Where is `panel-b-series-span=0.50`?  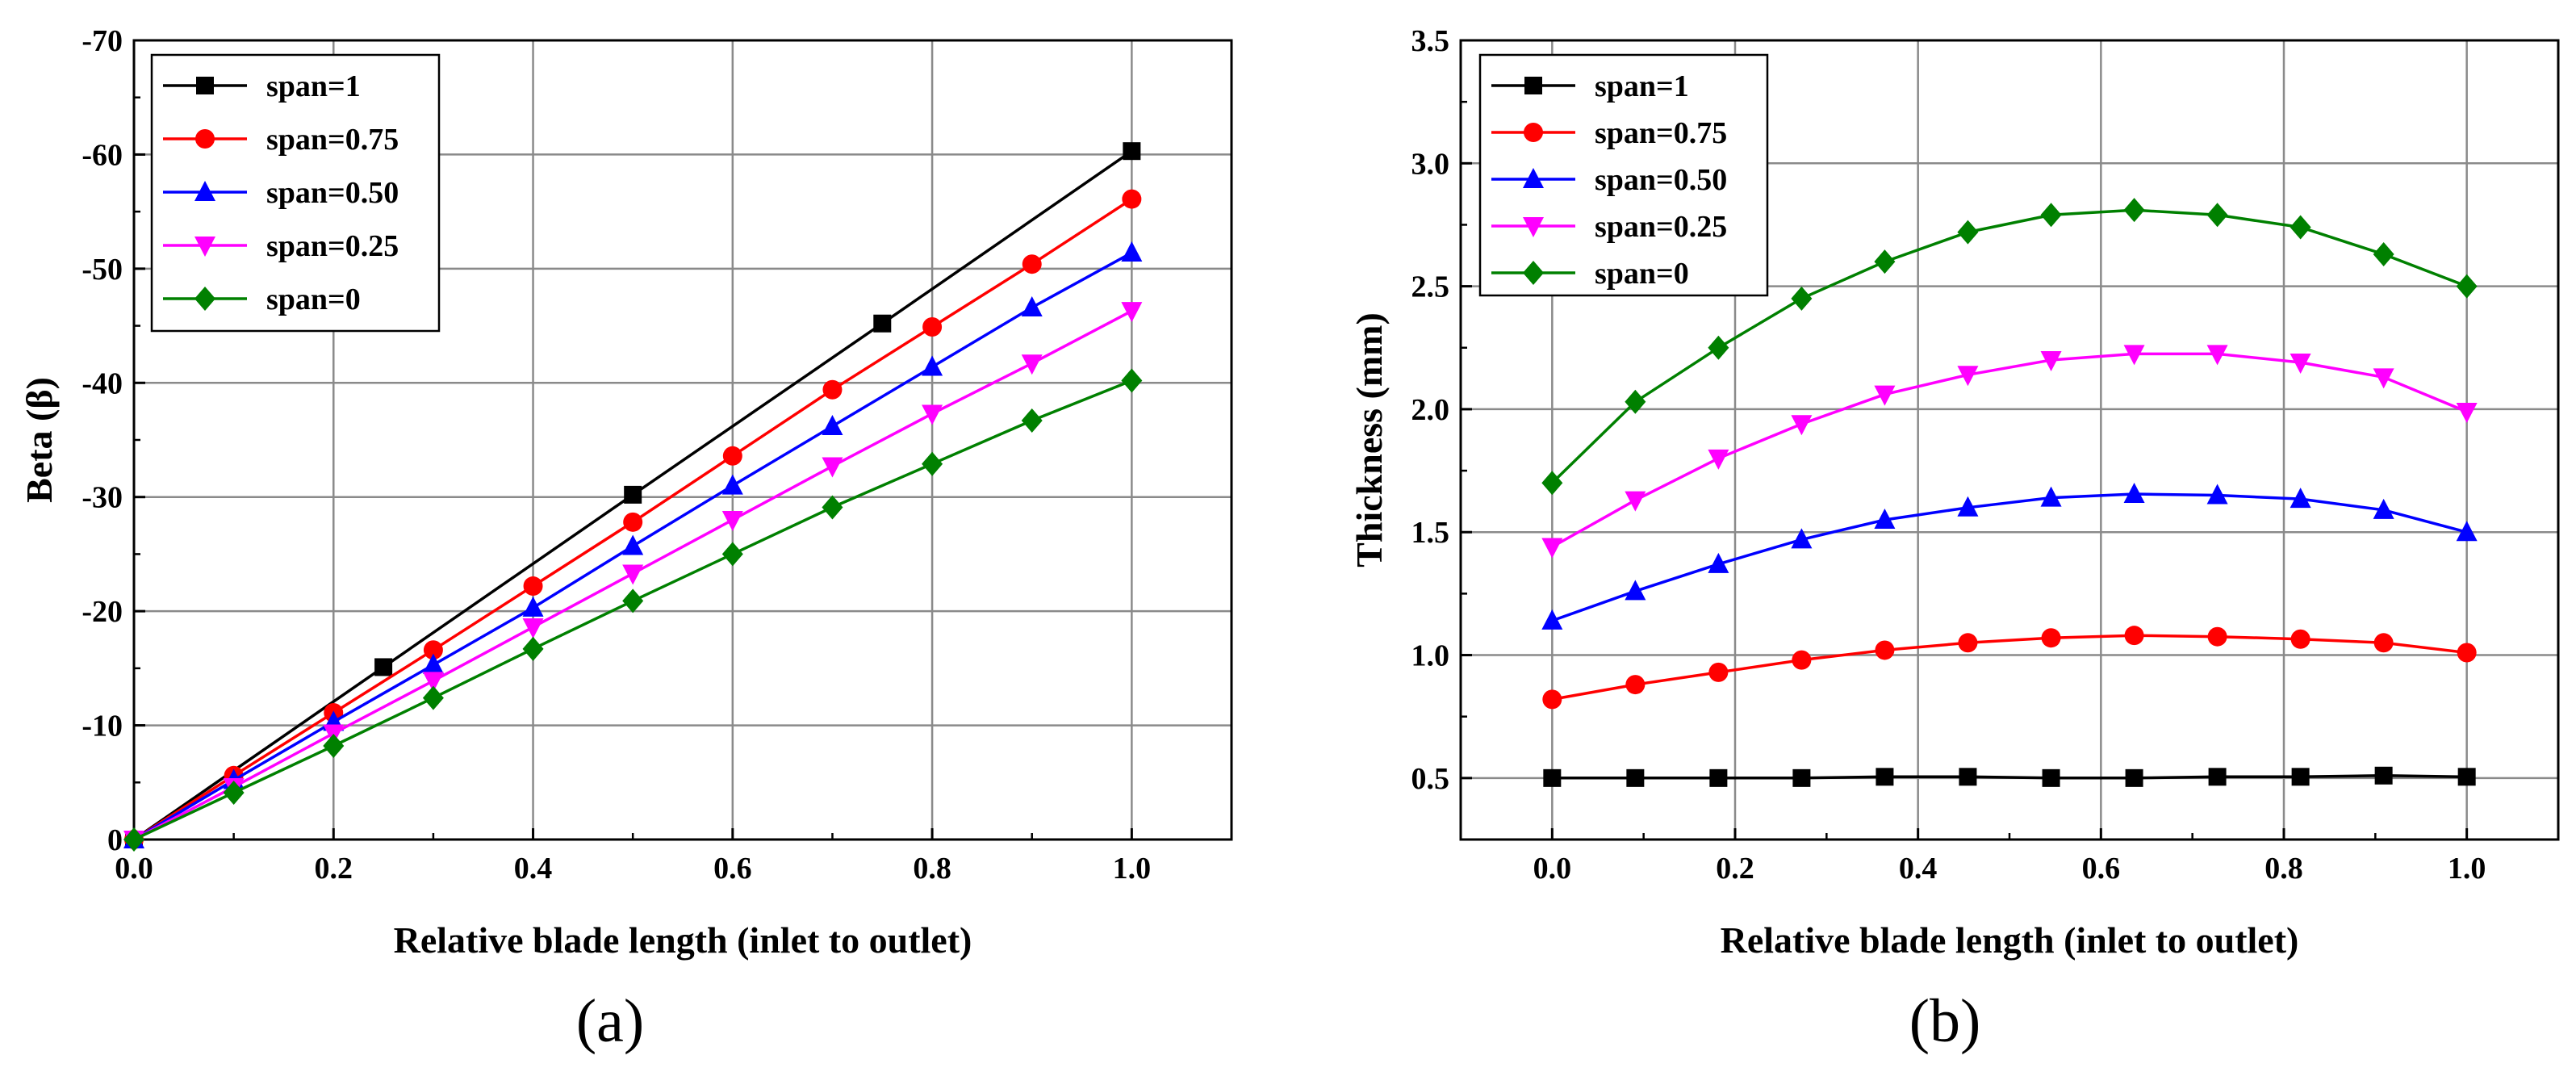
panel-b-series-span=0.50 is located at coordinates (2009, 556).